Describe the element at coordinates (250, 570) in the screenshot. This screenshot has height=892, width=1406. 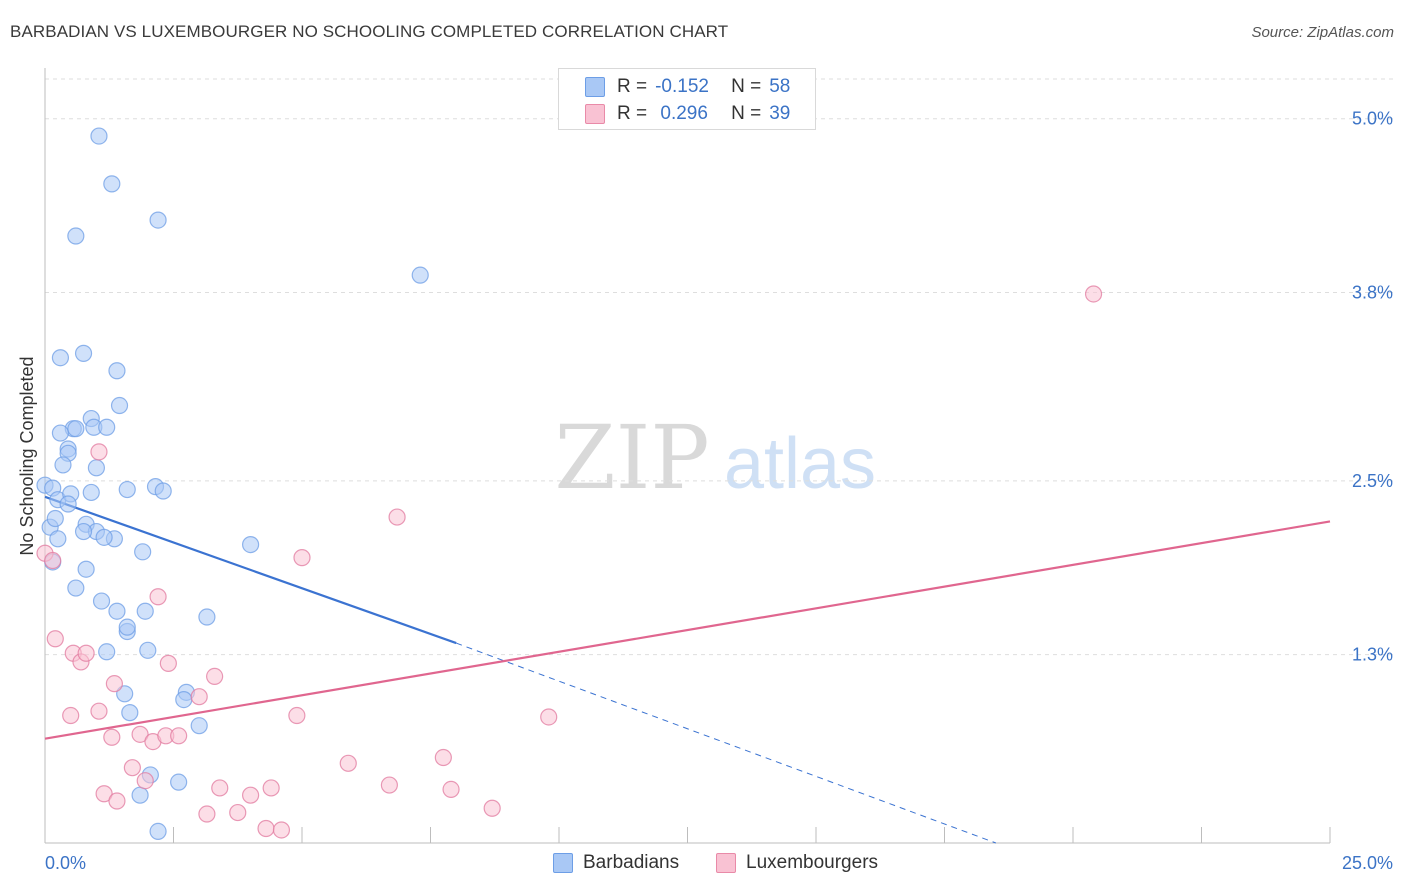
I see `trend-line-barbadians` at that location.